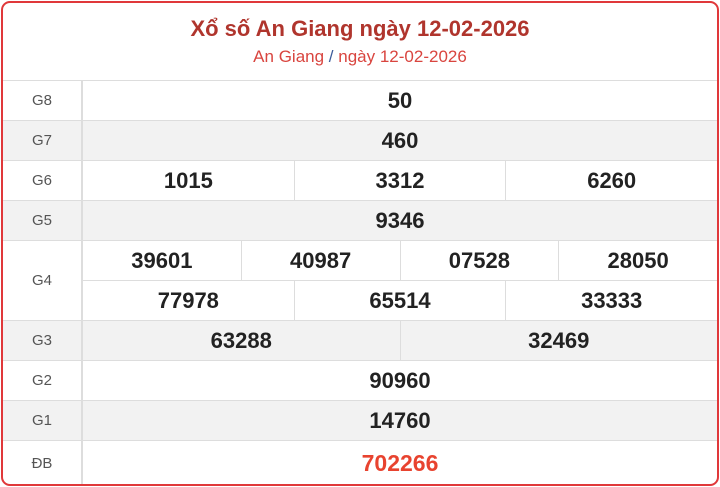  I want to click on prize-row-g1: G1 14760, so click(360, 421).